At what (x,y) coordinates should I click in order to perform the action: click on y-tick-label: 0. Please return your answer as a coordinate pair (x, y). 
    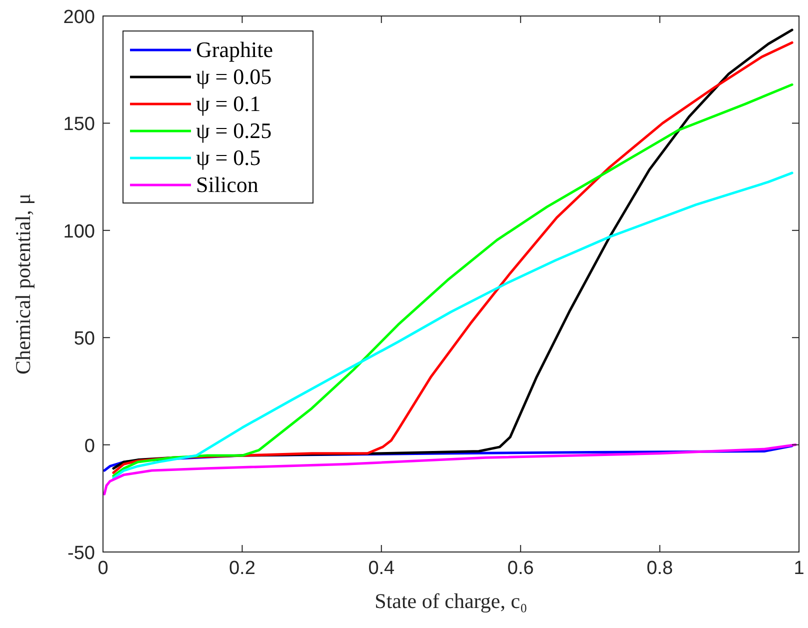
    Looking at the image, I should click on (89, 446).